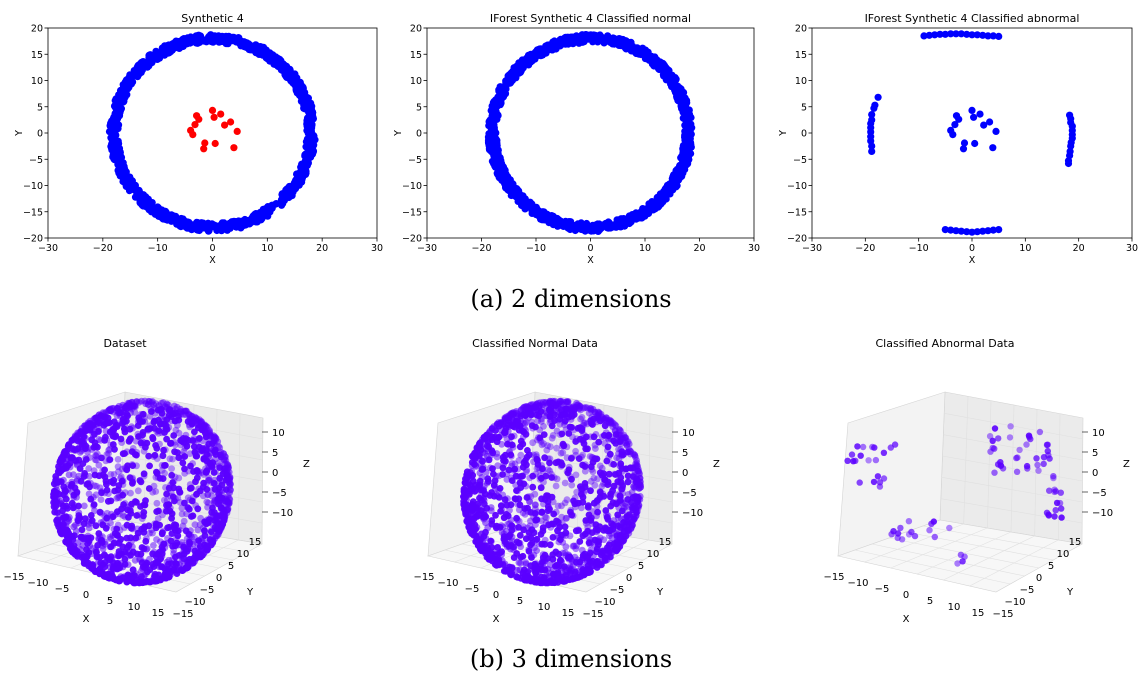 This screenshot has height=686, width=1142. Describe the element at coordinates (801, 55) in the screenshot. I see `y-tick-label: 15` at that location.